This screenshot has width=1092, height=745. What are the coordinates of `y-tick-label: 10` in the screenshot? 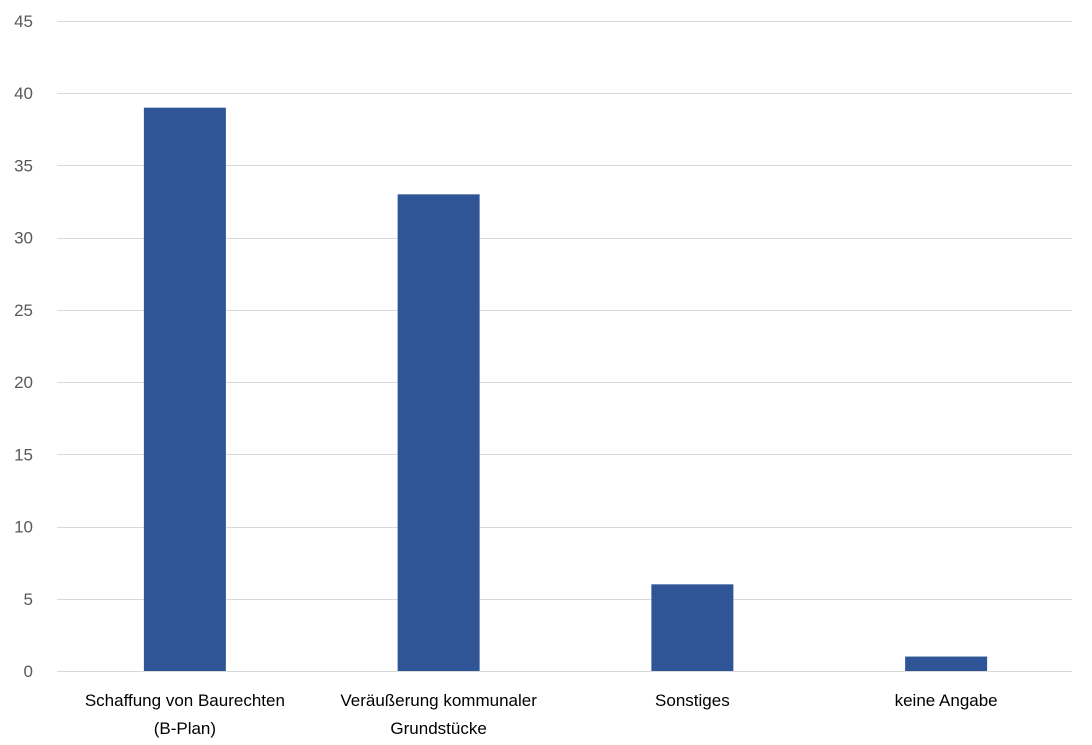 It's located at (23, 527).